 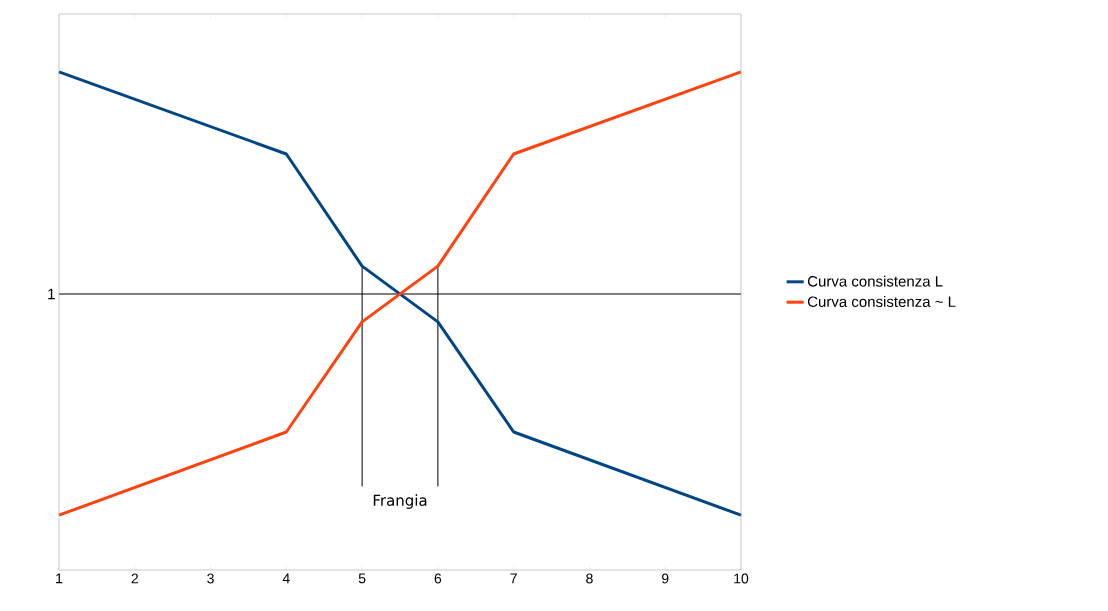 What do you see at coordinates (210, 578) in the screenshot?
I see `x-tick-label: 3` at bounding box center [210, 578].